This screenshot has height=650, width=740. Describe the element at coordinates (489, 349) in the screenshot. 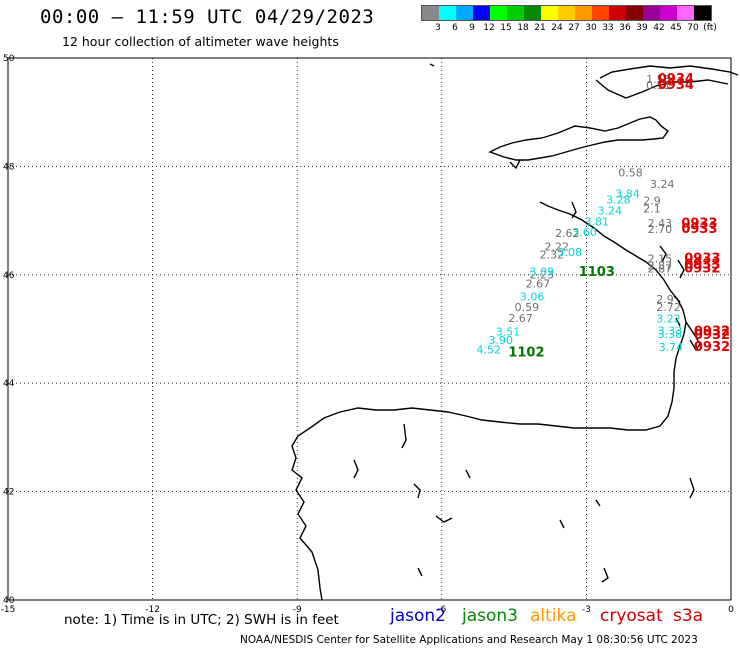

I see `wave-height-label: 4.52` at that location.